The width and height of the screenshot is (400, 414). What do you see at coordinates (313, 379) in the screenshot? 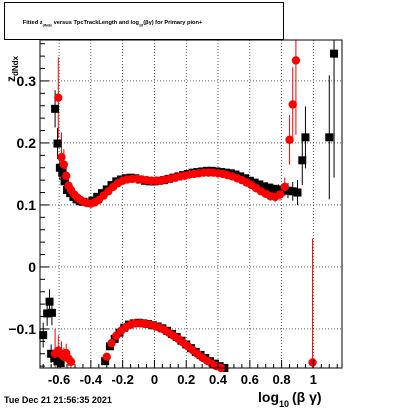
I see `x-tick-label: 1` at bounding box center [313, 379].